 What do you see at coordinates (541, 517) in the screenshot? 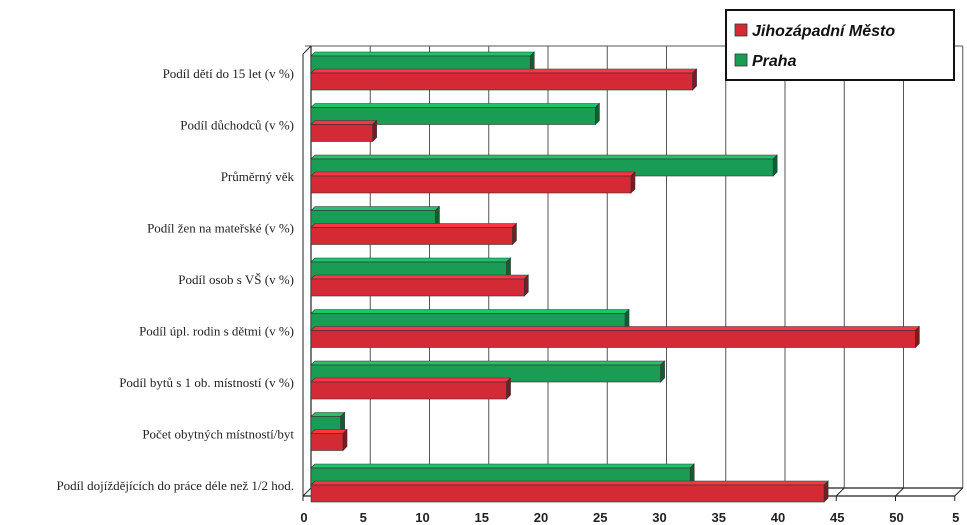
I see `x-tick-label: 20` at bounding box center [541, 517].